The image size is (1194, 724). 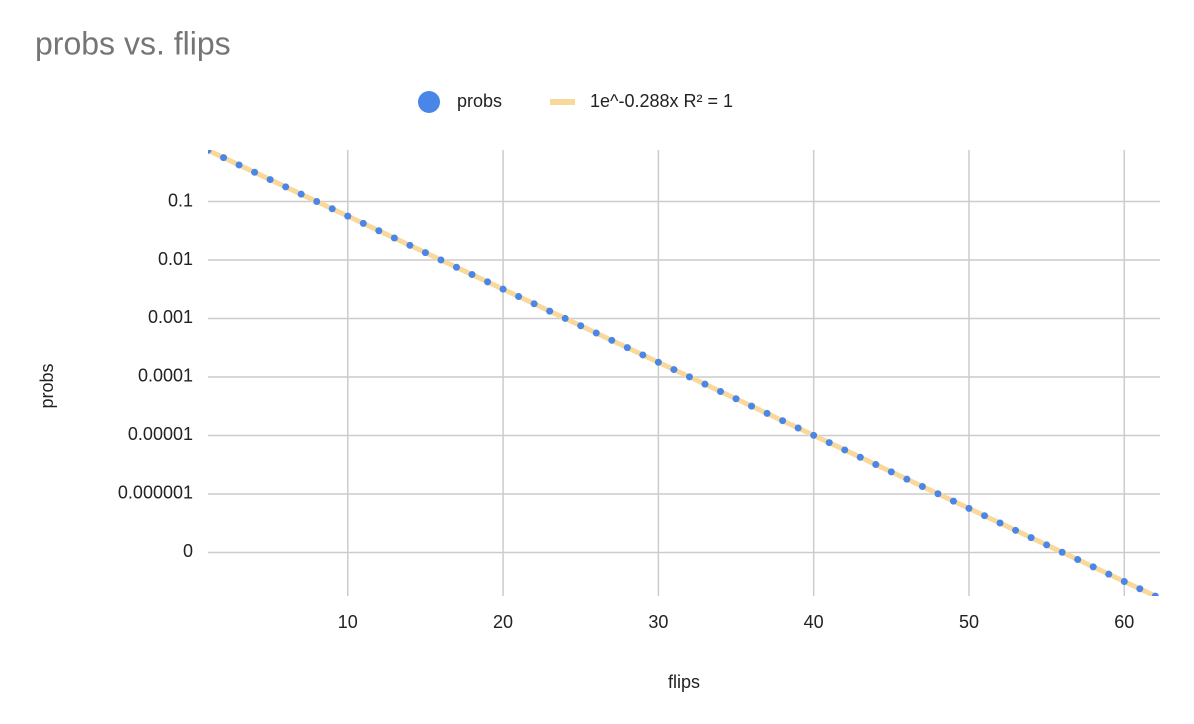 I want to click on x-tick-label: 50, so click(x=969, y=622).